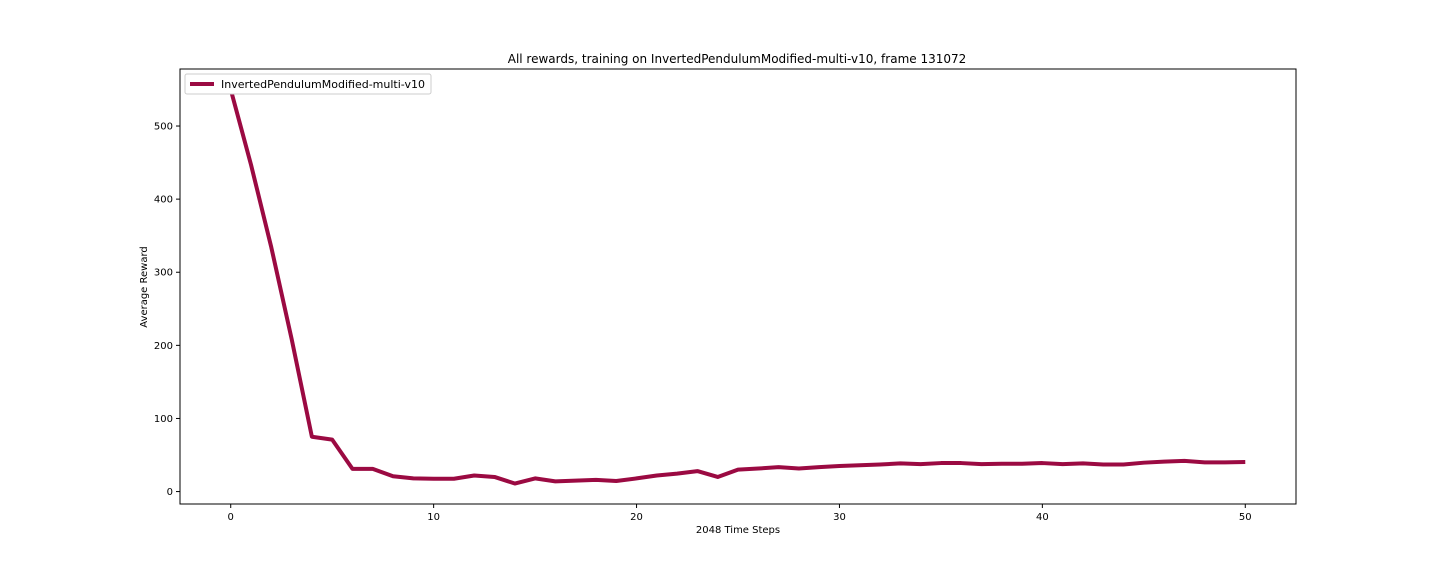 The image size is (1440, 576). What do you see at coordinates (433, 517) in the screenshot?
I see `x-tick-label: 10` at bounding box center [433, 517].